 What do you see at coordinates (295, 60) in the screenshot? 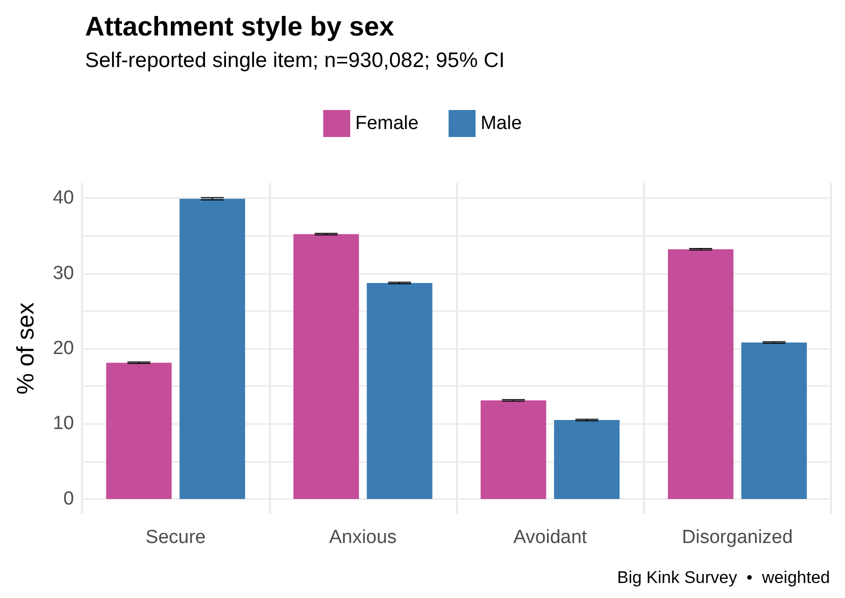
I see `chart-subtitle: Self-reported single item; n=930,082; 95% CI` at bounding box center [295, 60].